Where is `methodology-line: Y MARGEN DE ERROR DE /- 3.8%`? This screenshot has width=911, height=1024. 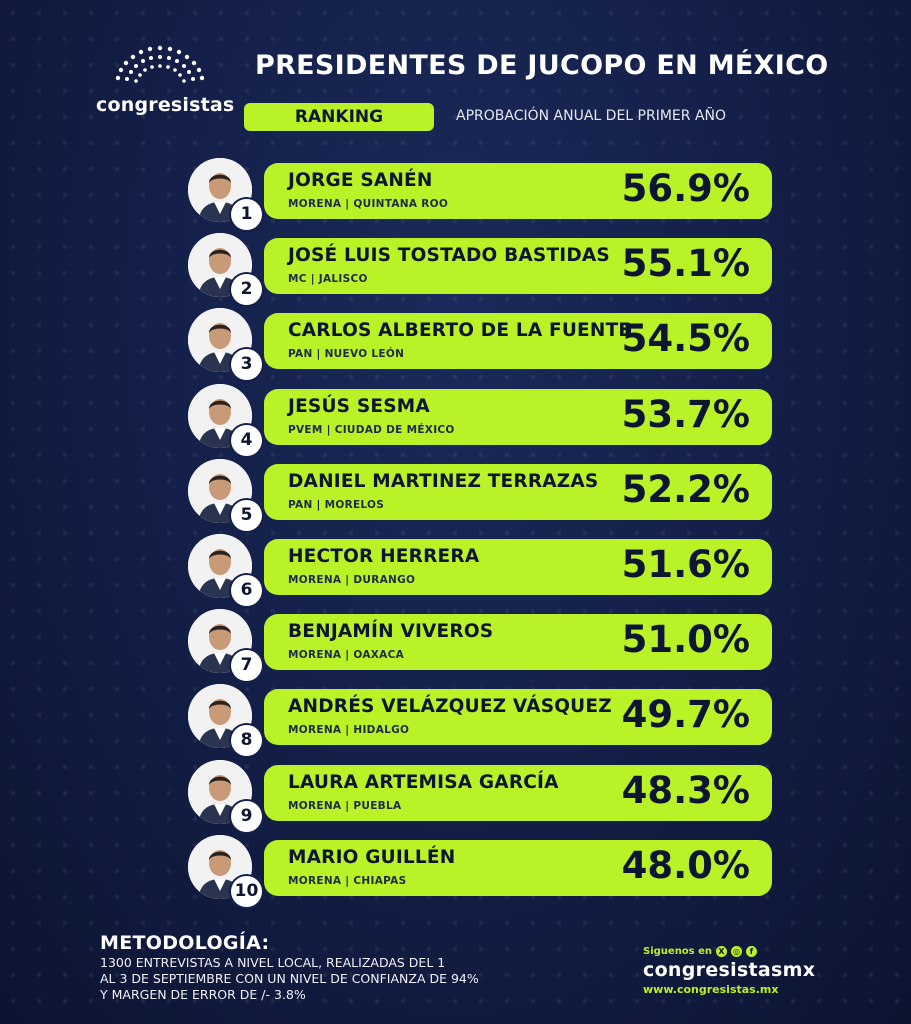
methodology-line: Y MARGEN DE ERROR DE /- 3.8% is located at coordinates (203, 994).